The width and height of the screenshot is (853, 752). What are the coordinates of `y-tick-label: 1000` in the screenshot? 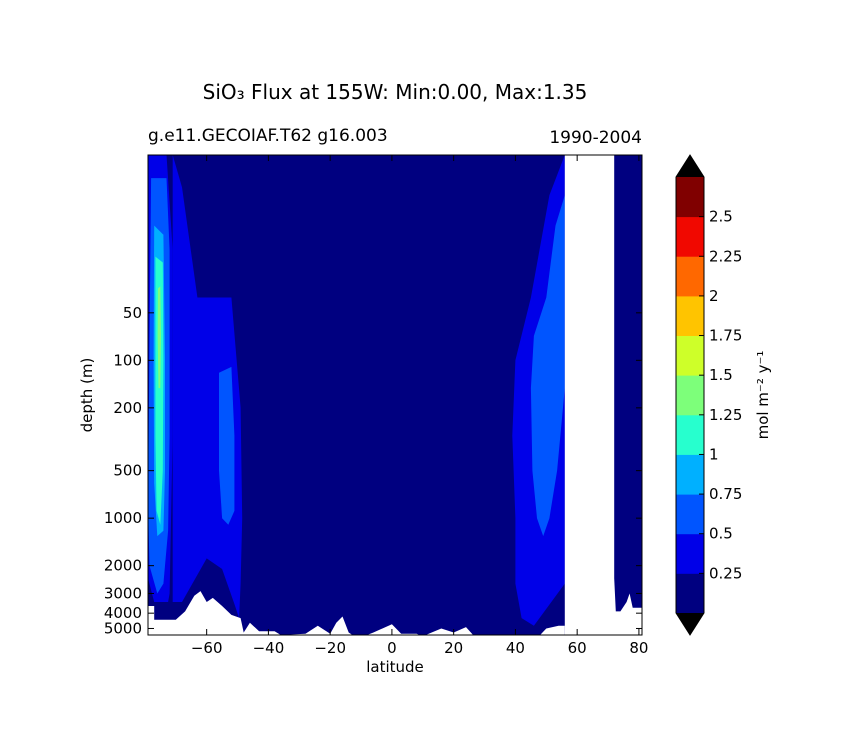 It's located at (123, 518).